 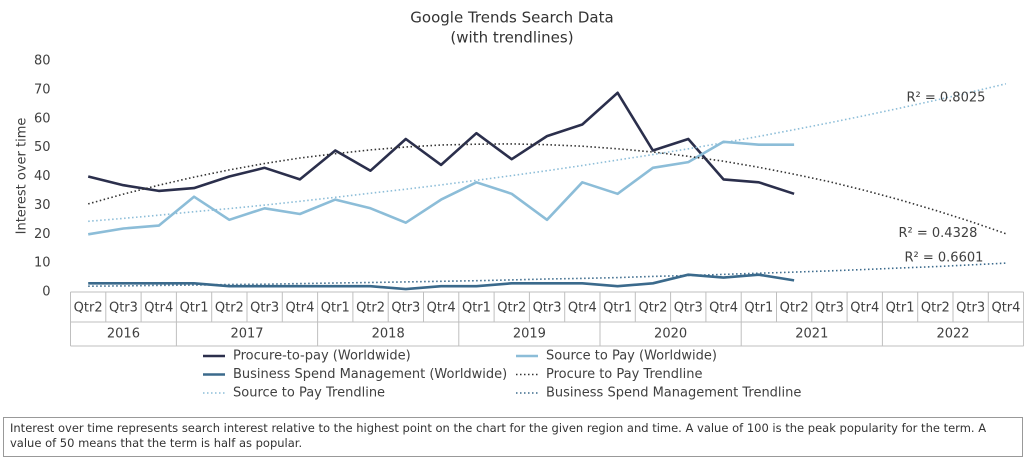 I want to click on y-tick-label: 0, so click(x=46, y=292).